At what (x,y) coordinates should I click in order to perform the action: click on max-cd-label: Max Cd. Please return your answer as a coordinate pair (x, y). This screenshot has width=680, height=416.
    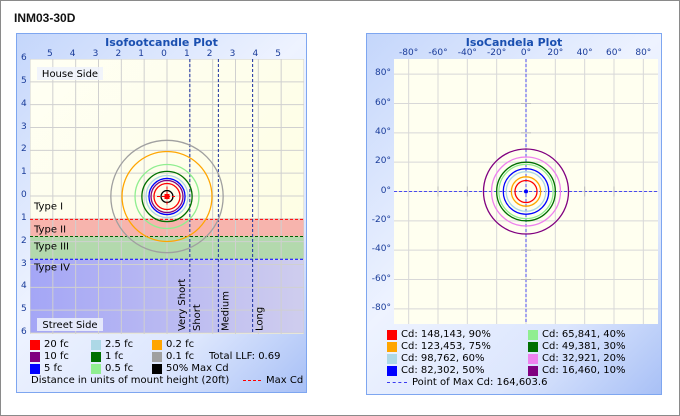
    Looking at the image, I should click on (285, 380).